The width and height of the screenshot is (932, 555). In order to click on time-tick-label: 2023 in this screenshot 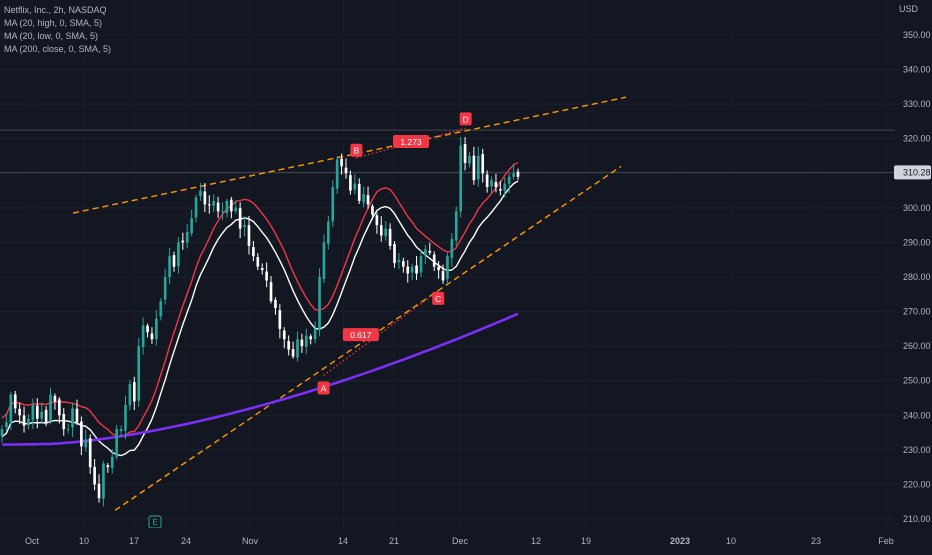, I will do `click(680, 541)`.